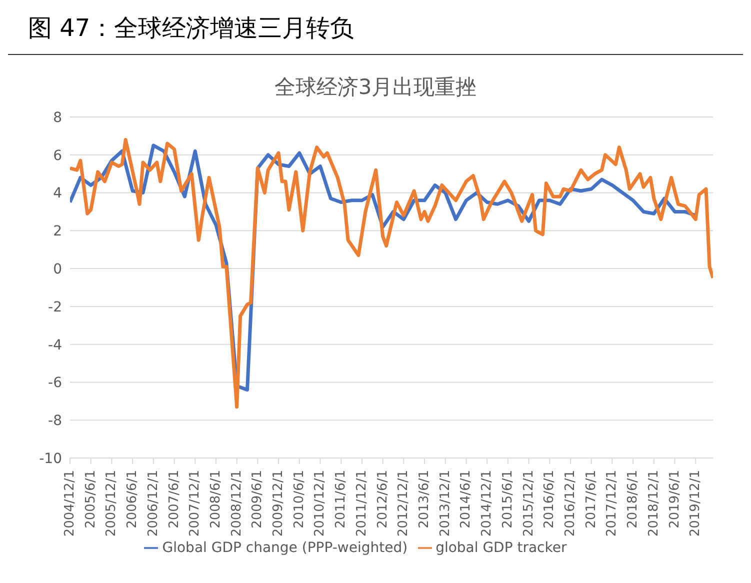 This screenshot has height=583, width=751. I want to click on x-tick-label: 2012/6/1, so click(382, 499).